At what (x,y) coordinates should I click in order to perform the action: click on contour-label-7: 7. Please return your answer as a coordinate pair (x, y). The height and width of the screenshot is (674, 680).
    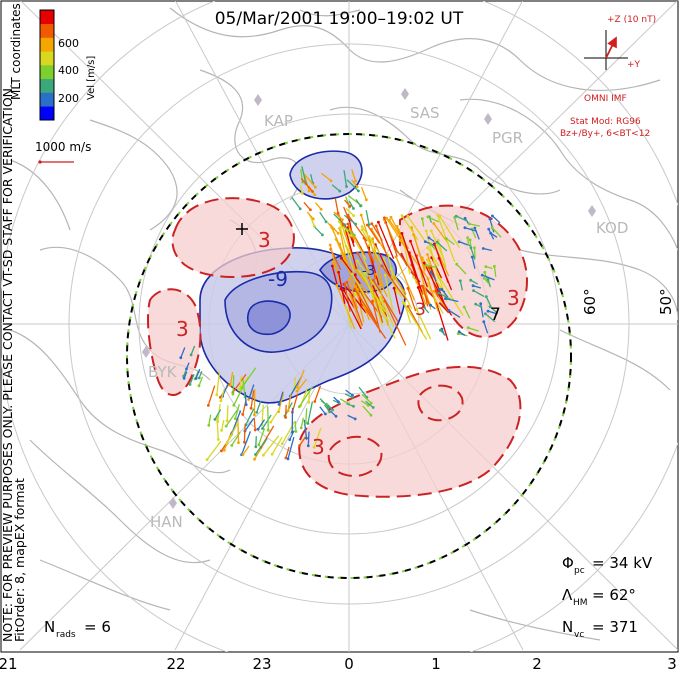
    Looking at the image, I should click on (495, 315).